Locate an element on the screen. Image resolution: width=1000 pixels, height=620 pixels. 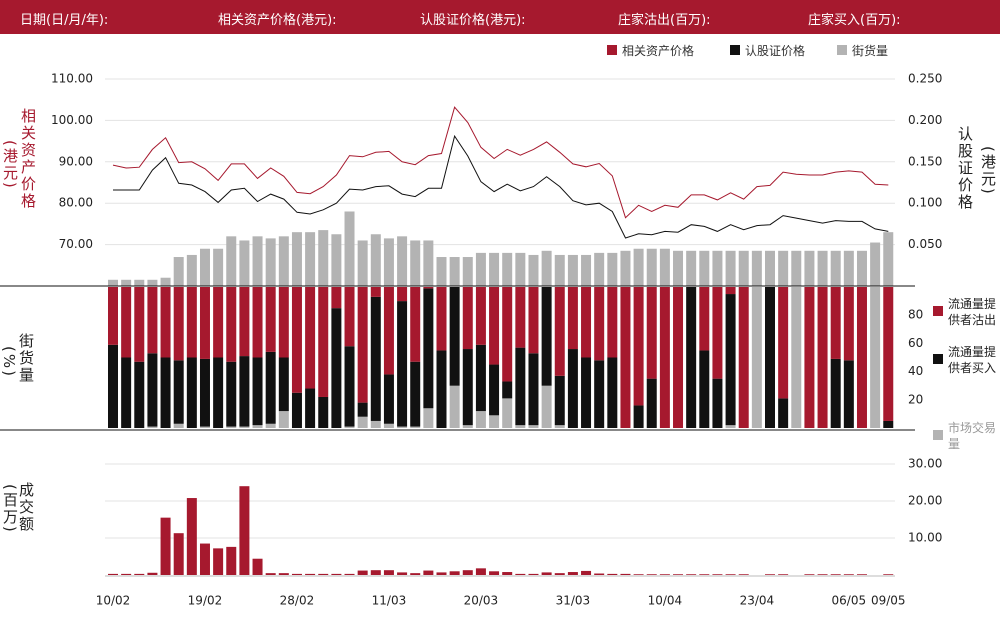
x-tick-label: 09/05 is located at coordinates (888, 601).